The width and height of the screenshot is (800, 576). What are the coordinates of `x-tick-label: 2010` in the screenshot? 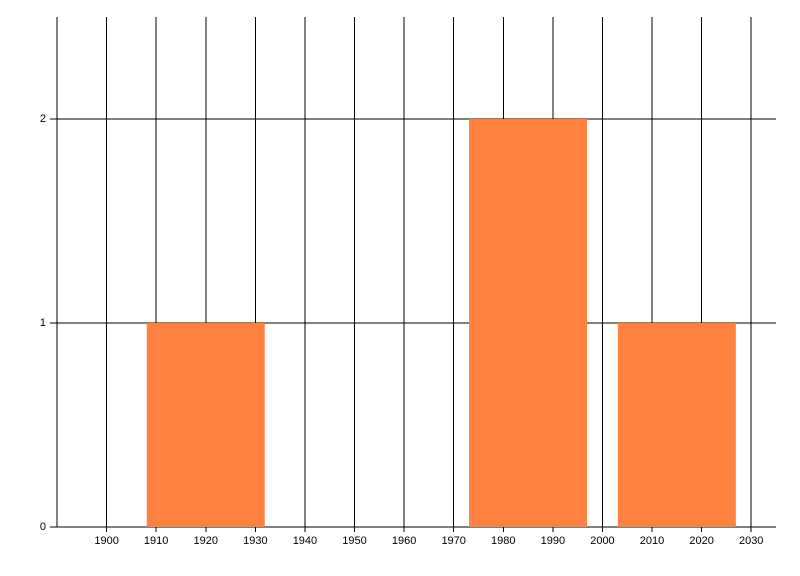 It's located at (652, 541).